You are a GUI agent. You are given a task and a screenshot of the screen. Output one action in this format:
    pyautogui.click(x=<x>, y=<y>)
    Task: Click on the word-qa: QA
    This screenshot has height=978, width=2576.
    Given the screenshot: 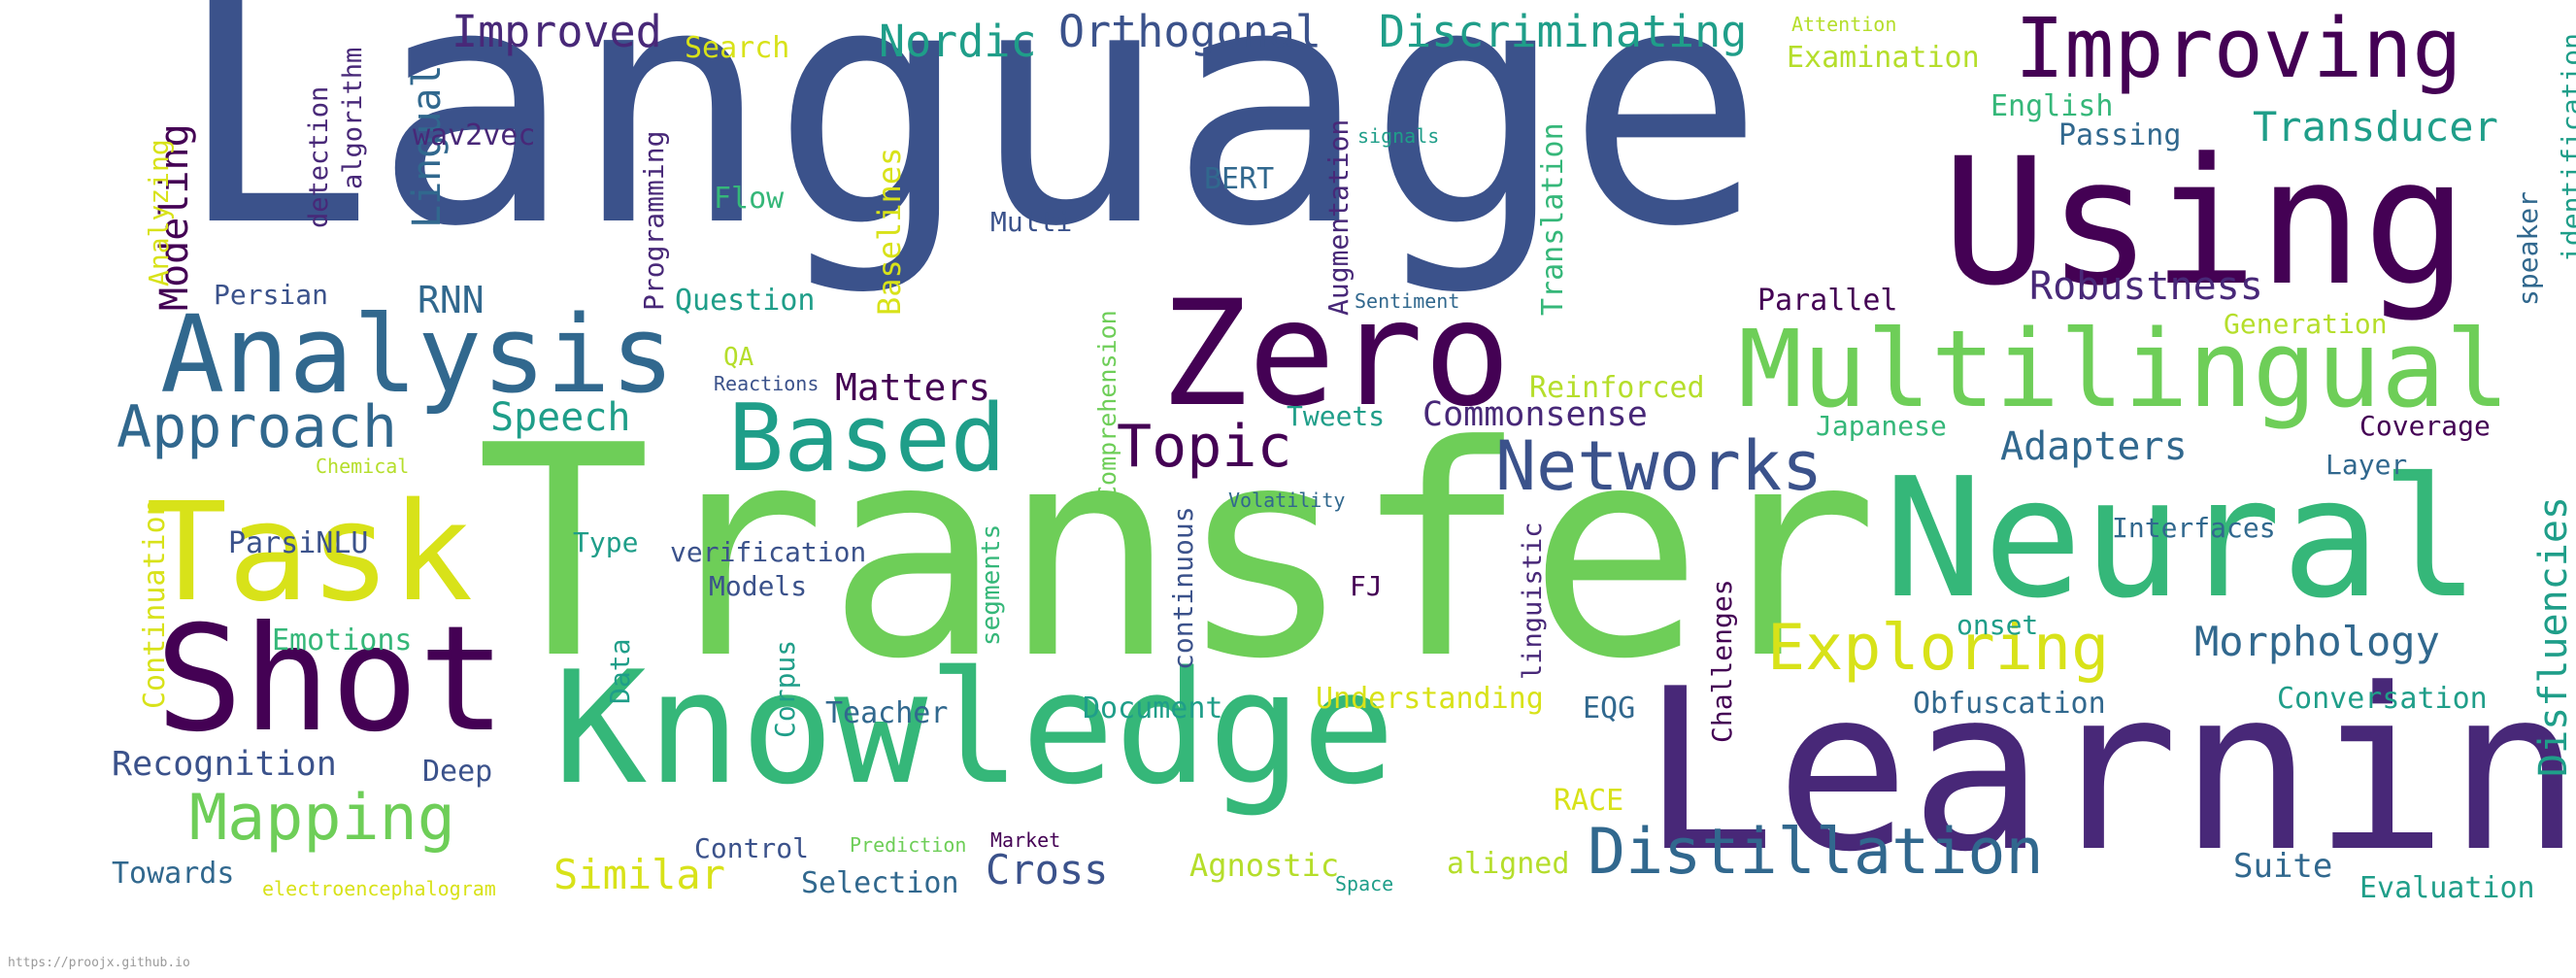 What is the action you would take?
    pyautogui.click(x=739, y=357)
    